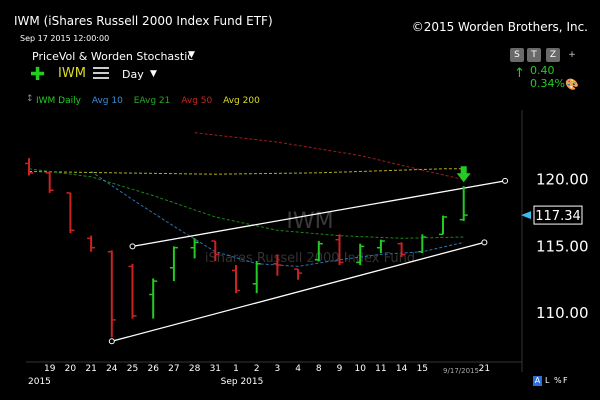 This screenshot has width=600, height=400. I want to click on pane-selector: PriceVol & Worden Stochastic, so click(113, 56).